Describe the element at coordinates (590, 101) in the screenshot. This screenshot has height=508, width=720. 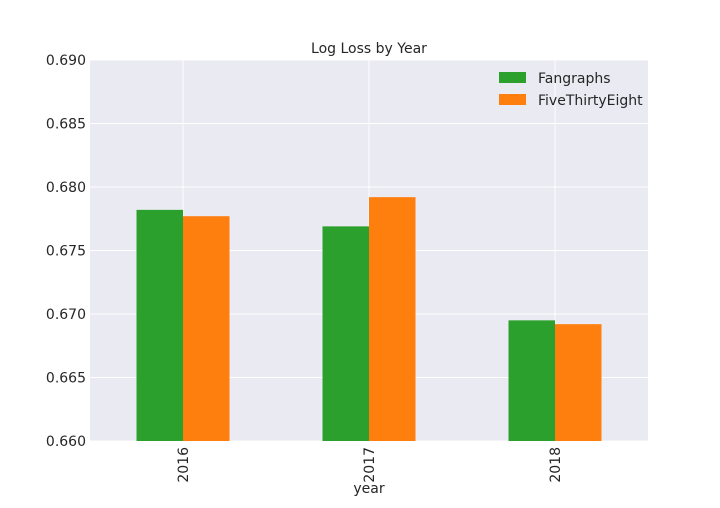
I see `legend-label-fivethirtyeight: FiveThirtyEight` at that location.